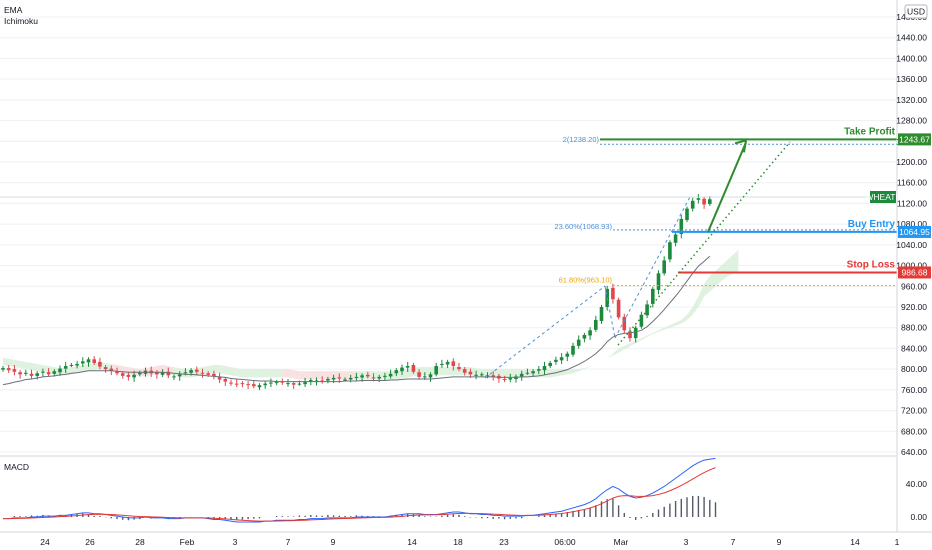 This screenshot has width=932, height=550. Describe the element at coordinates (912, 203) in the screenshot. I see `price-tick-label: 1120.00` at that location.